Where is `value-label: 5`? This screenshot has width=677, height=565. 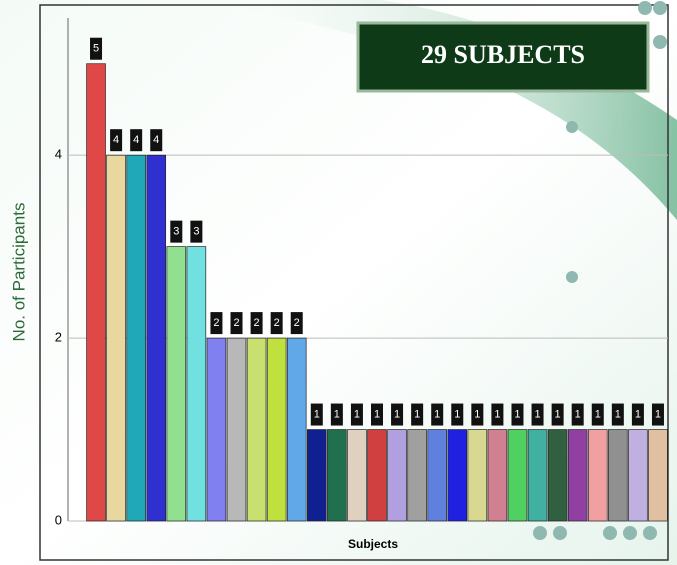 value-label: 5 is located at coordinates (96, 49).